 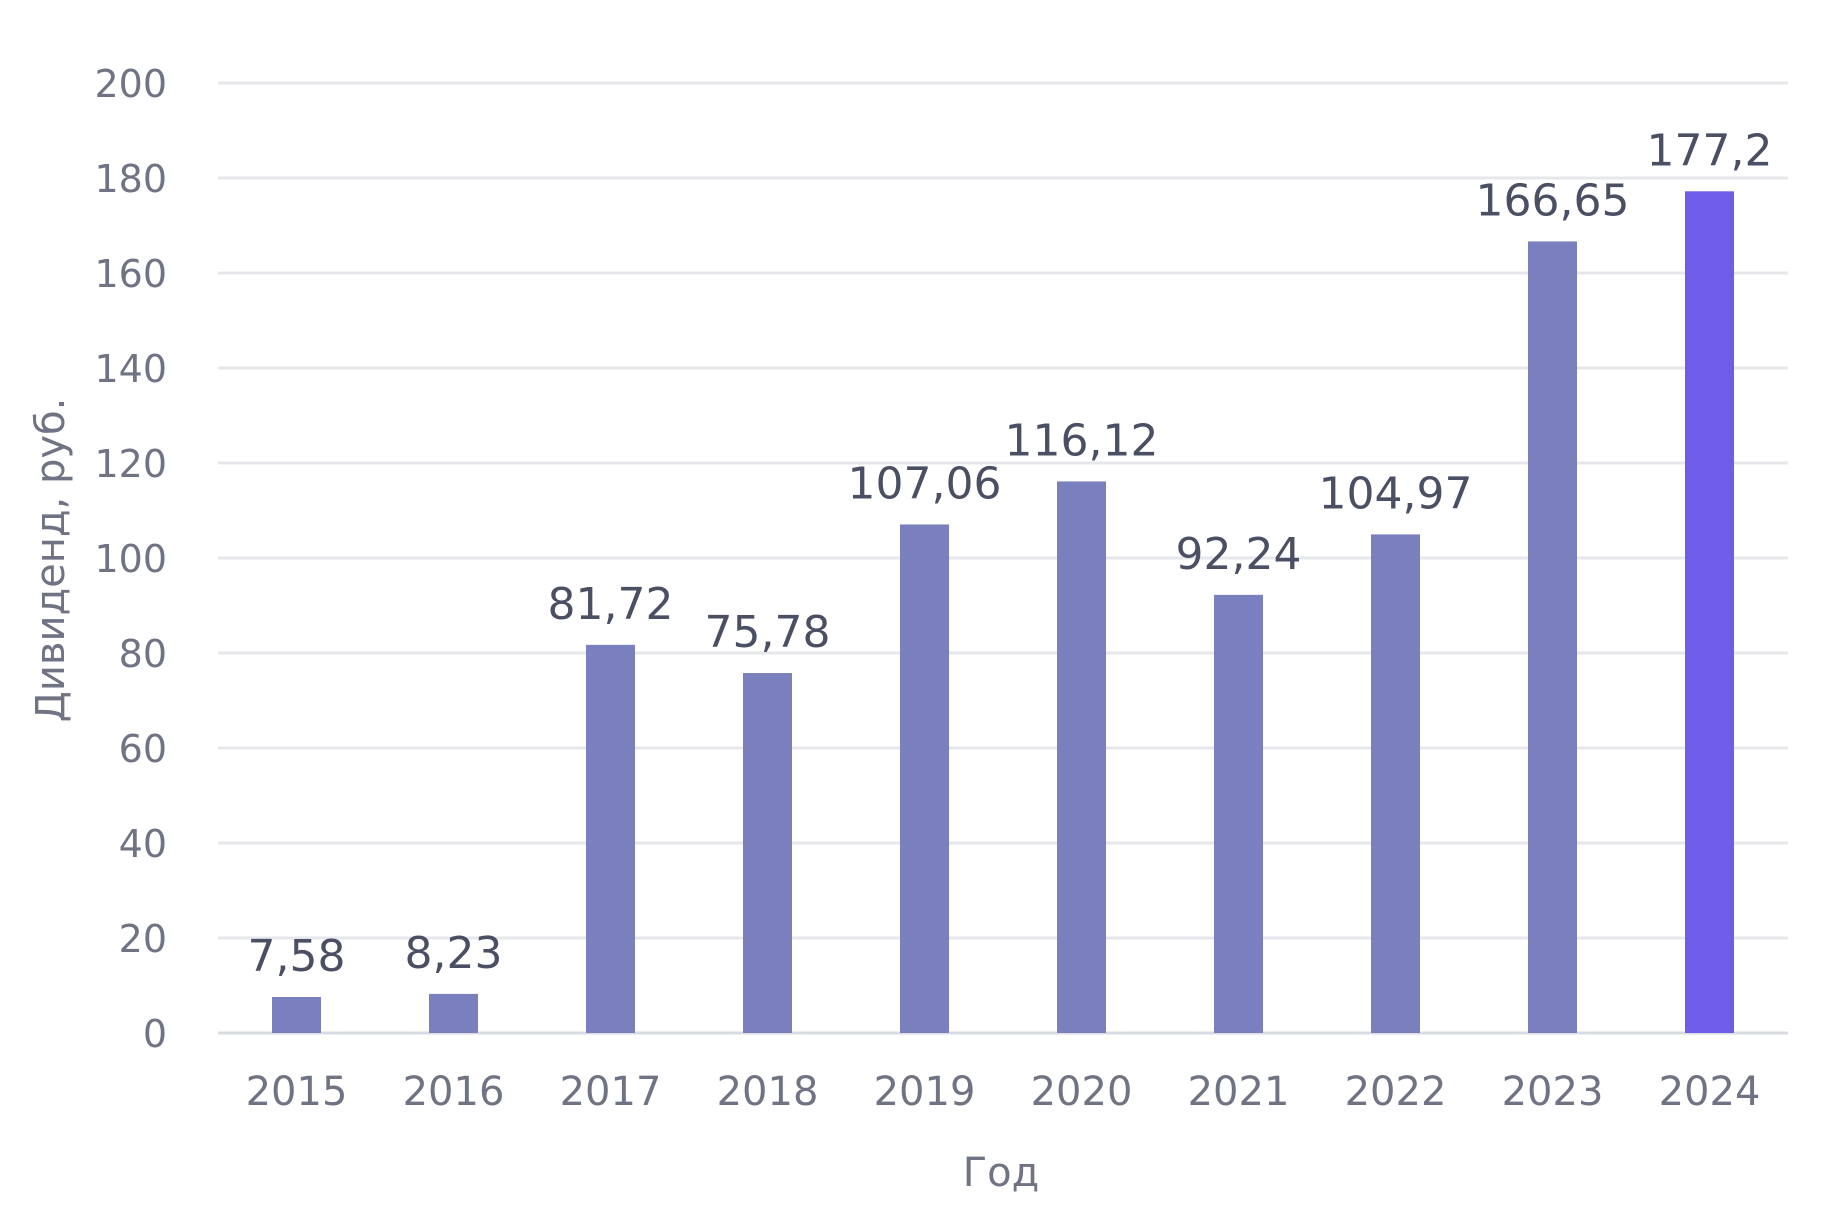 I want to click on y-axis-ticks: 0 20 40 60 80 100 120 140 160 180 200, so click(x=130, y=559).